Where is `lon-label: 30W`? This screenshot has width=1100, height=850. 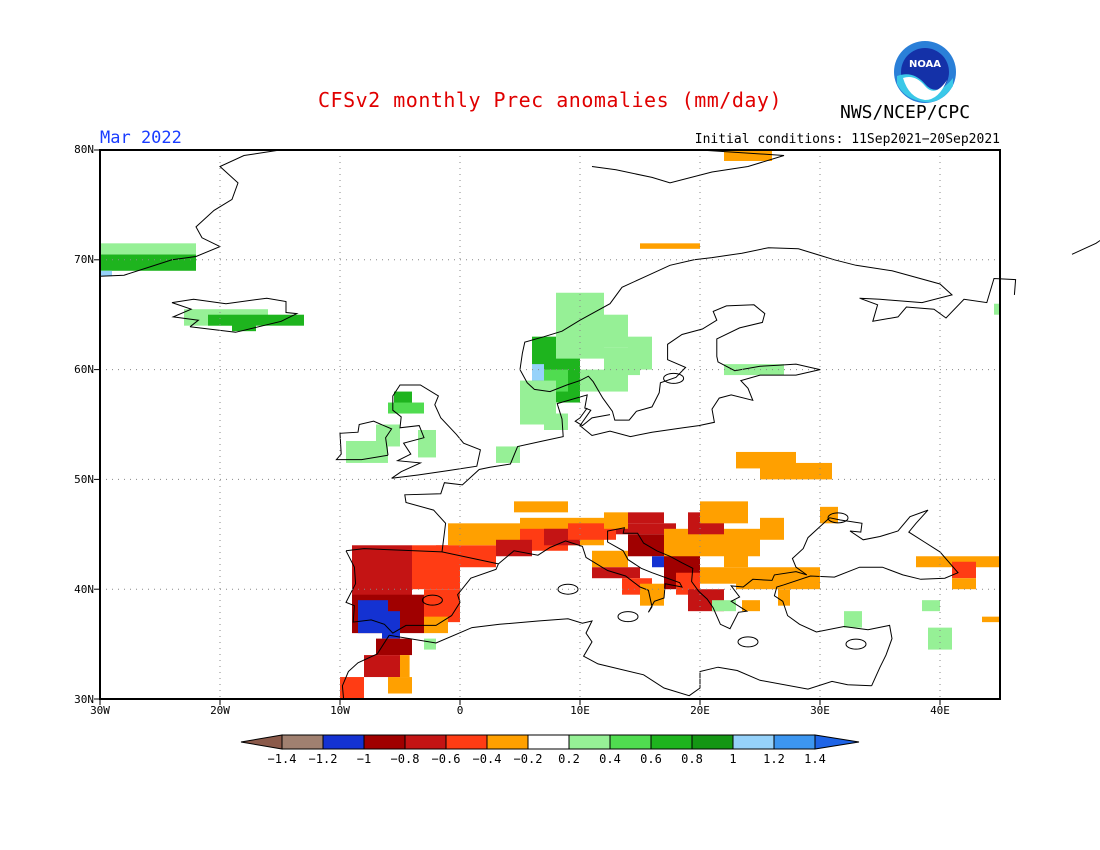 lon-label: 30W is located at coordinates (100, 710).